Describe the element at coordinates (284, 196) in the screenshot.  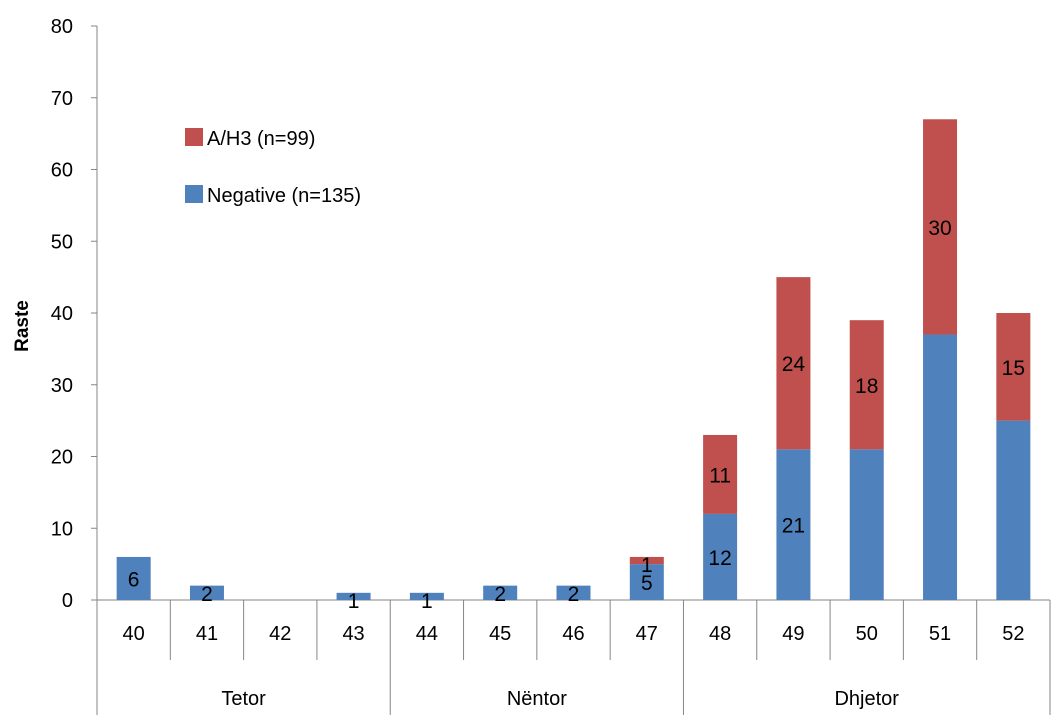
I see `legend-label: Negative (n=135)` at that location.